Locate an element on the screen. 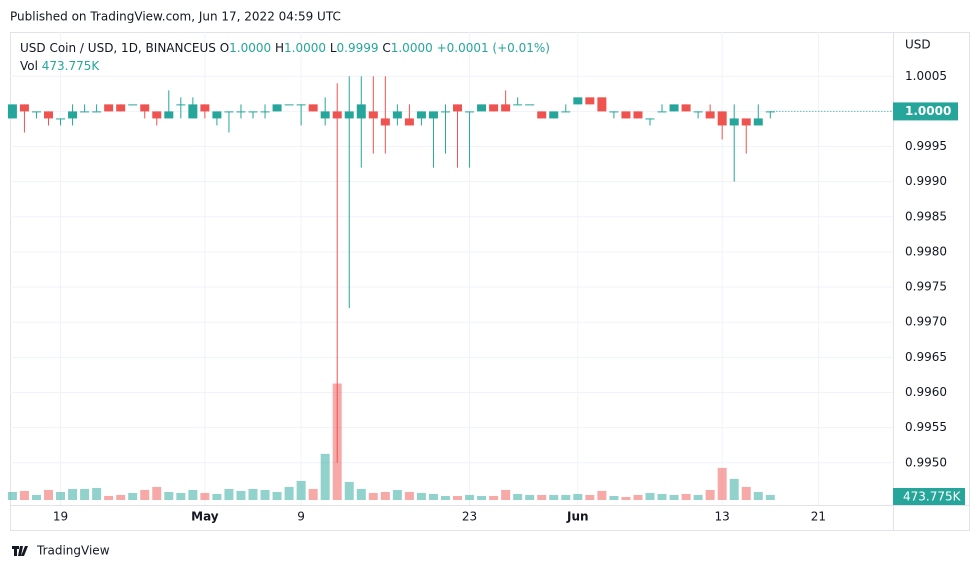  x-tick-label: 9 is located at coordinates (301, 517).